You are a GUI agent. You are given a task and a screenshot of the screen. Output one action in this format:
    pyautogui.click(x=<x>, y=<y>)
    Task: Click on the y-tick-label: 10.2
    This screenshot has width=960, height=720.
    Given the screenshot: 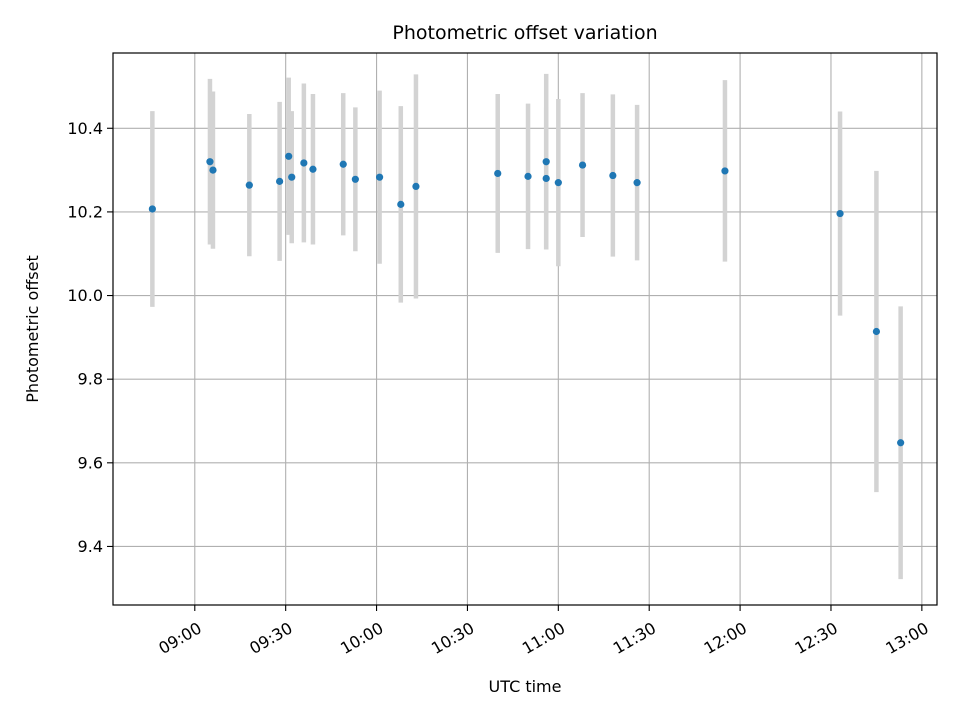 What is the action you would take?
    pyautogui.click(x=85, y=211)
    